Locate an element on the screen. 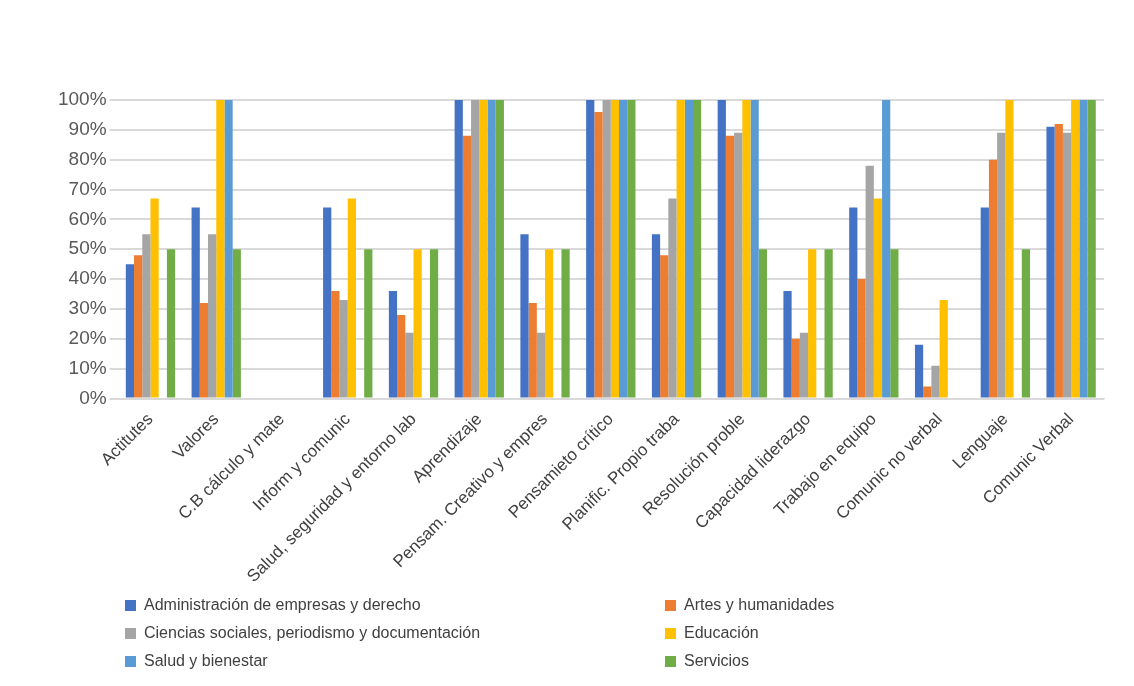 The height and width of the screenshot is (686, 1134). legend-label: Salud y bienestar is located at coordinates (206, 661).